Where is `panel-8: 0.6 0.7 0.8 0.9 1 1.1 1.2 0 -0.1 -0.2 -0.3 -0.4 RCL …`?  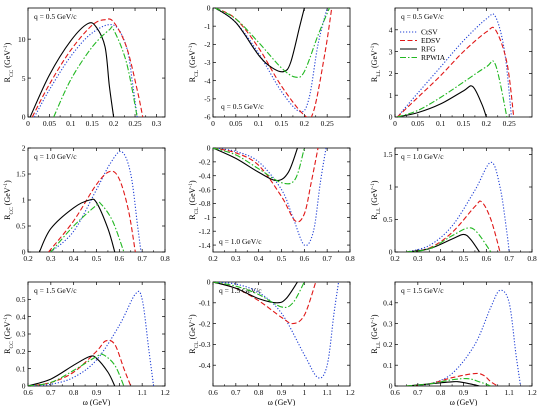
panel-8: 0.6 0.7 0.8 0.9 1 1.1 1.2 0 -0.1 -0.2 -0.3 -0.4 RCL … is located at coordinates (271, 342).